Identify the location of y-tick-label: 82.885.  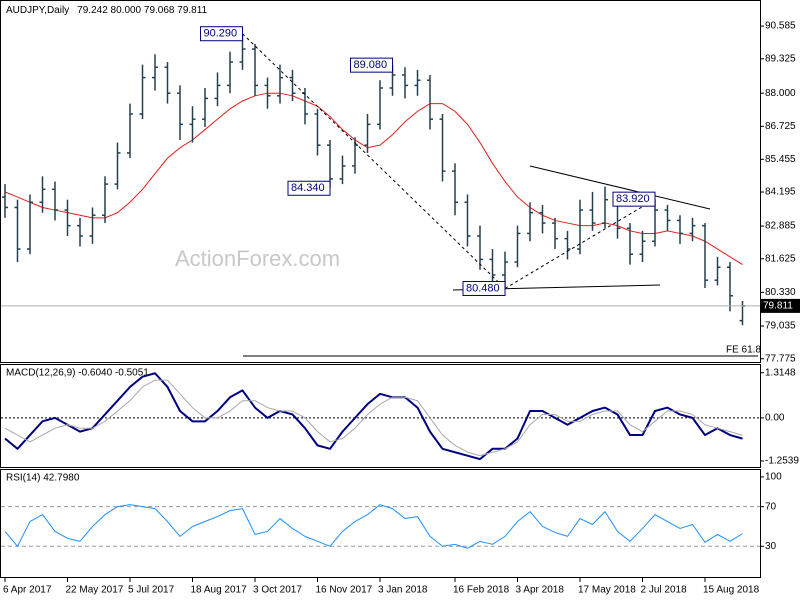
(780, 226).